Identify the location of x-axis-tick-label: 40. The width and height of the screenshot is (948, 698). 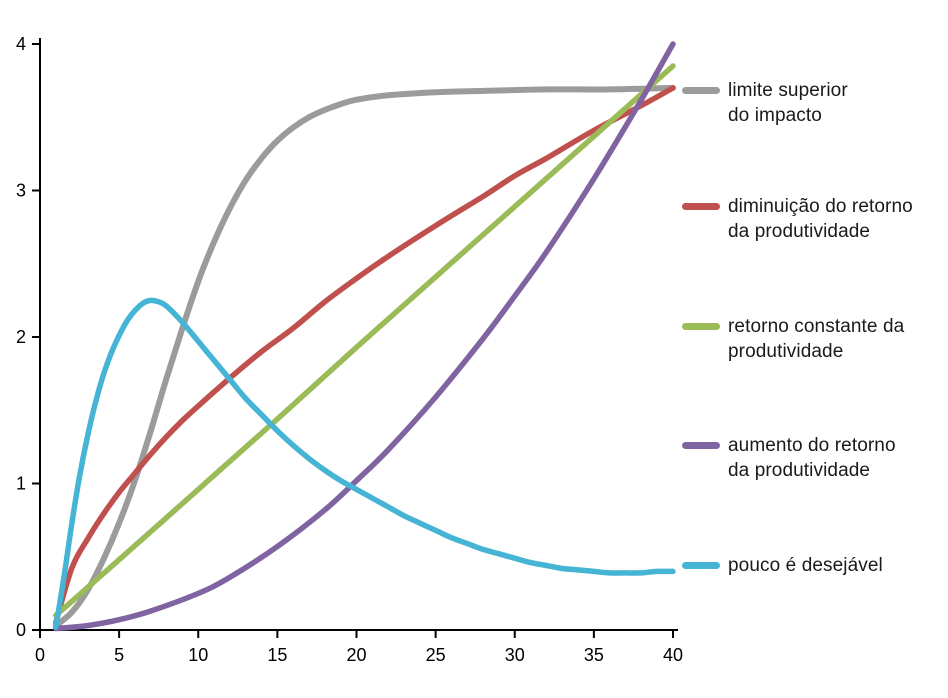
(673, 655).